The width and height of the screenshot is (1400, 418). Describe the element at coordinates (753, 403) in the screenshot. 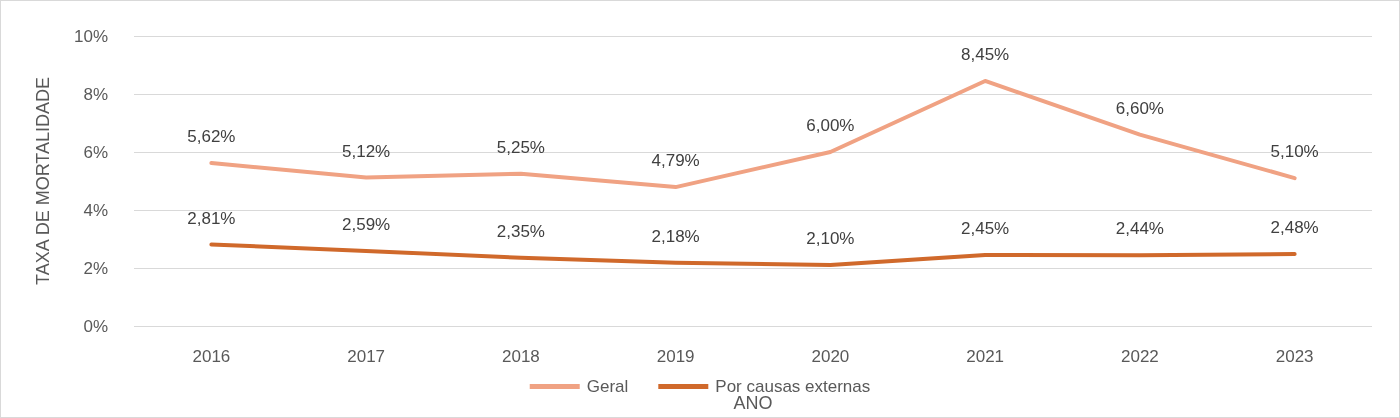

I see `x-axis-title: ANO` at that location.